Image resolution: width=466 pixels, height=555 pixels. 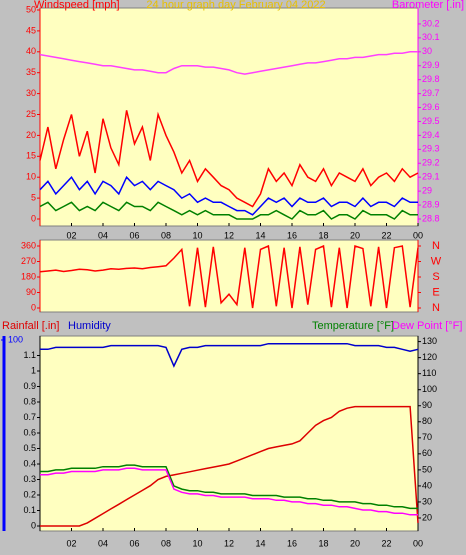 I want to click on y2-tick-label: 50, so click(x=427, y=469).